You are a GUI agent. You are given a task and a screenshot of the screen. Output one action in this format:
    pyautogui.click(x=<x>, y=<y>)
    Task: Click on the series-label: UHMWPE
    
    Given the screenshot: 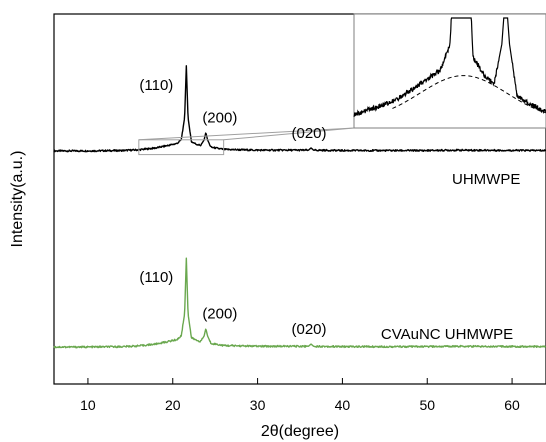 What is the action you would take?
    pyautogui.click(x=486, y=179)
    